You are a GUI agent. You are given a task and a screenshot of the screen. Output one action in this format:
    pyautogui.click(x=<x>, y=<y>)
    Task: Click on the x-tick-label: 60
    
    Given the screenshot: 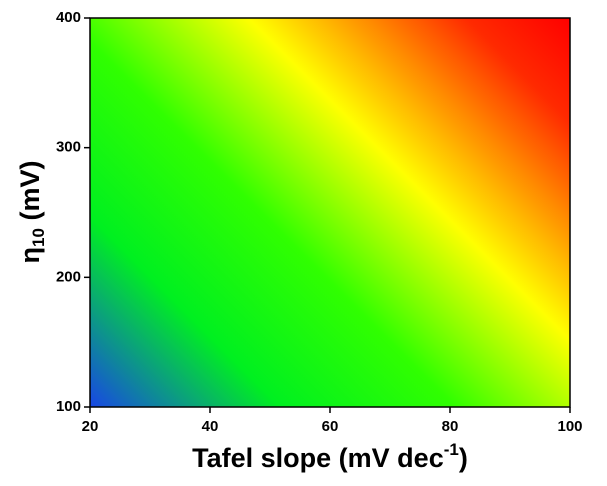 What is the action you would take?
    pyautogui.click(x=330, y=426)
    